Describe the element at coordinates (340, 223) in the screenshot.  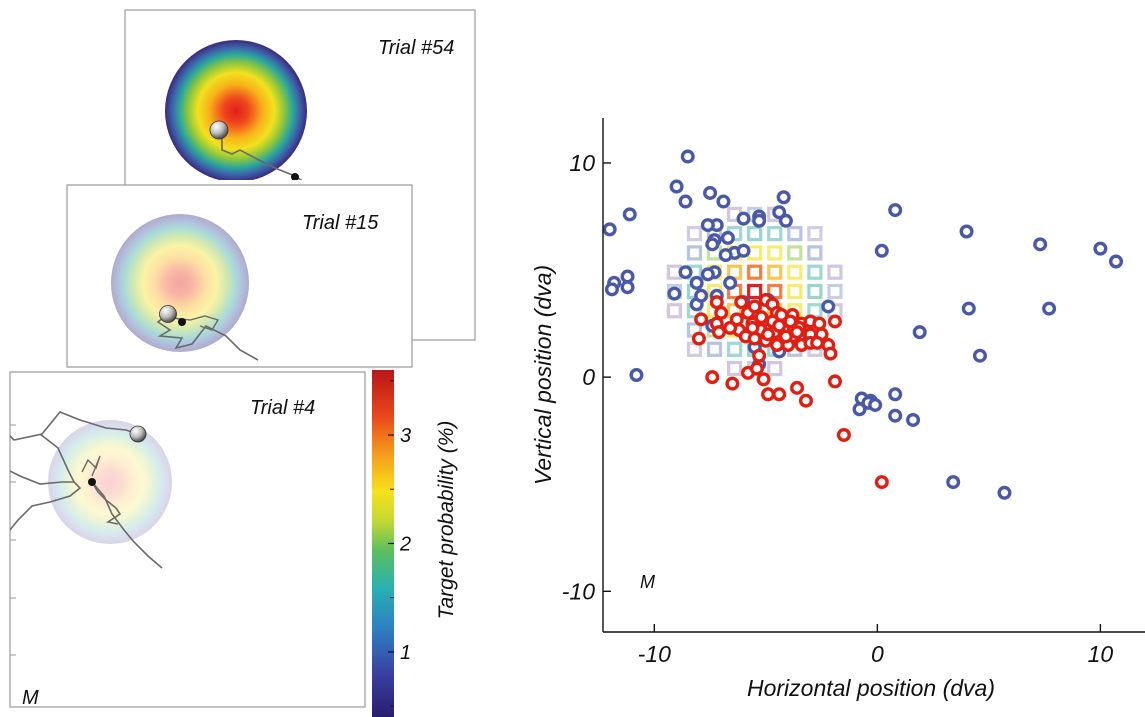
I see `trial-label: Trial #15` at that location.